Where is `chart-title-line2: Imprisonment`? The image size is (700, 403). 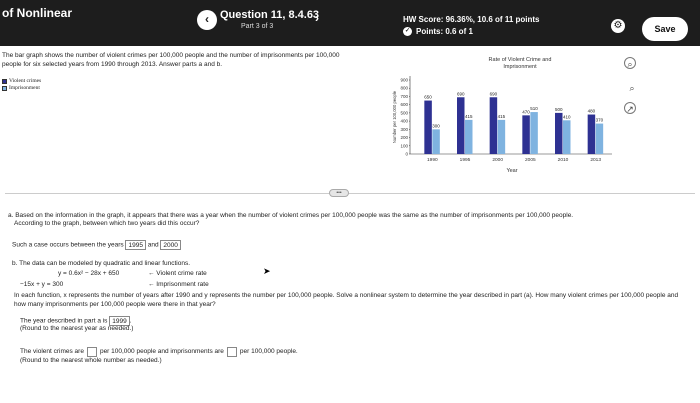
chart-title-line2: Imprisonment is located at coordinates (520, 67).